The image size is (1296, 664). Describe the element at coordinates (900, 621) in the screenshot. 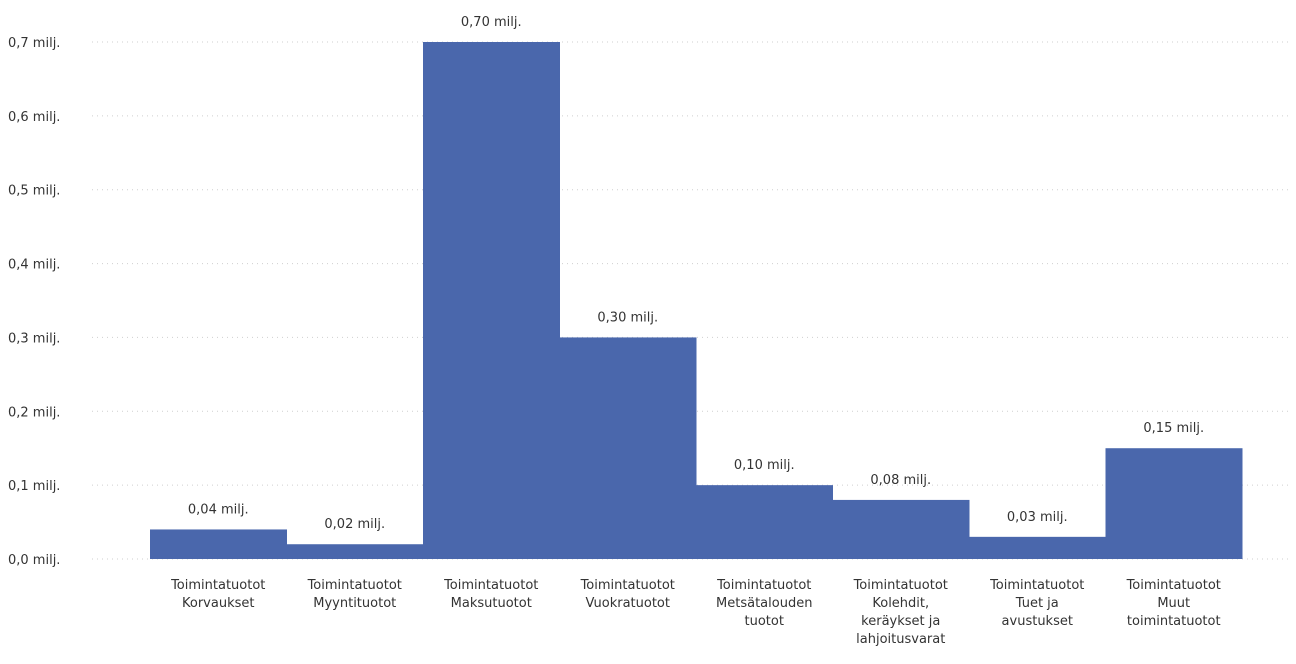

I see `category-label-line: keräykset ja` at that location.